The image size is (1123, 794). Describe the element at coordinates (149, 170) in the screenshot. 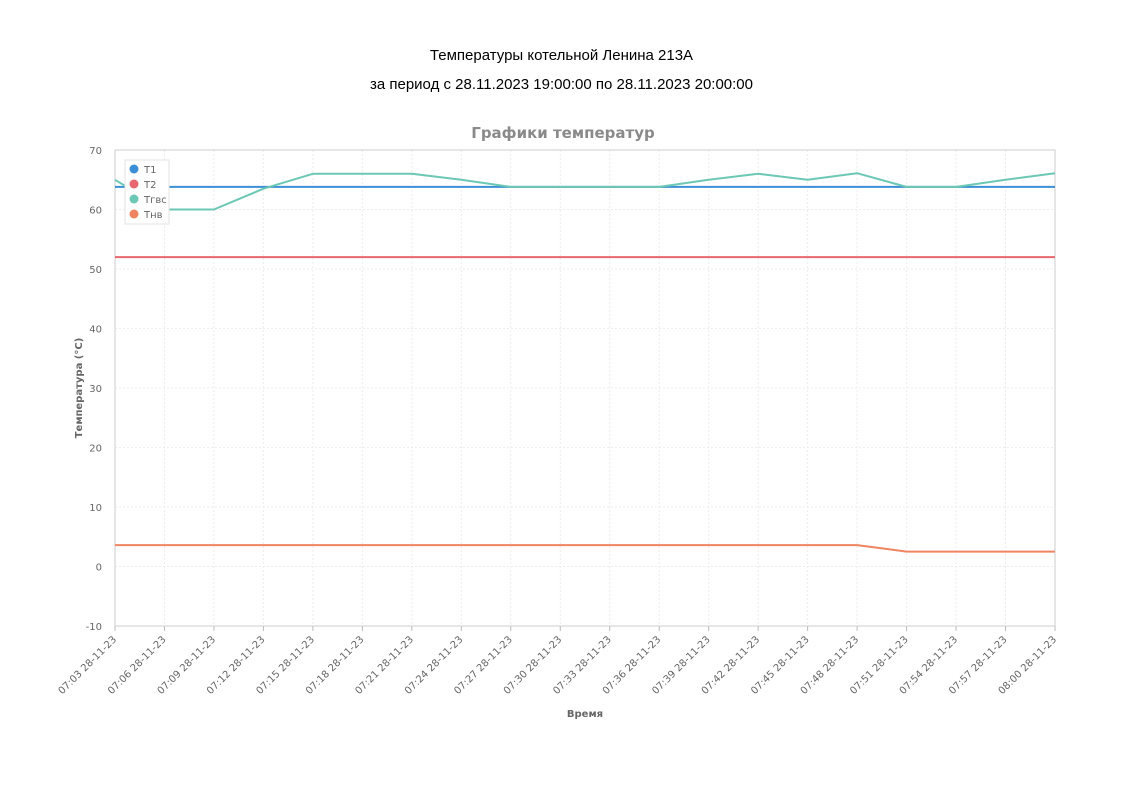

I see `legend-label: T1` at that location.